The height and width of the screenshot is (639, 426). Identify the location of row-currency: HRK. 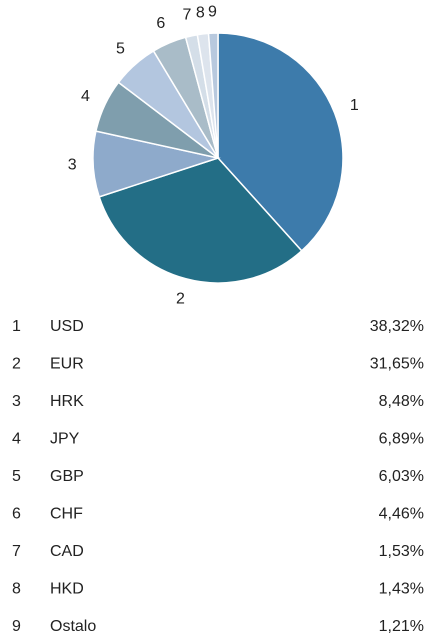
(67, 401).